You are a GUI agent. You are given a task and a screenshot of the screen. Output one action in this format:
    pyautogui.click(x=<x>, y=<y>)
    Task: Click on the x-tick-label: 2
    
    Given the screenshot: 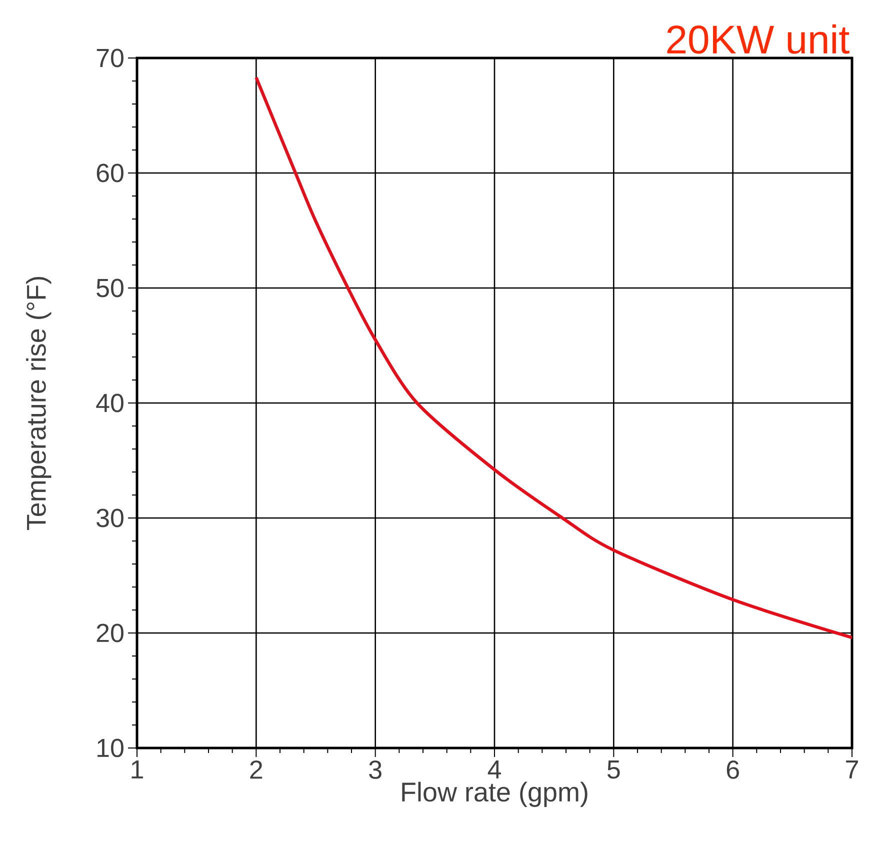 What is the action you would take?
    pyautogui.click(x=256, y=769)
    